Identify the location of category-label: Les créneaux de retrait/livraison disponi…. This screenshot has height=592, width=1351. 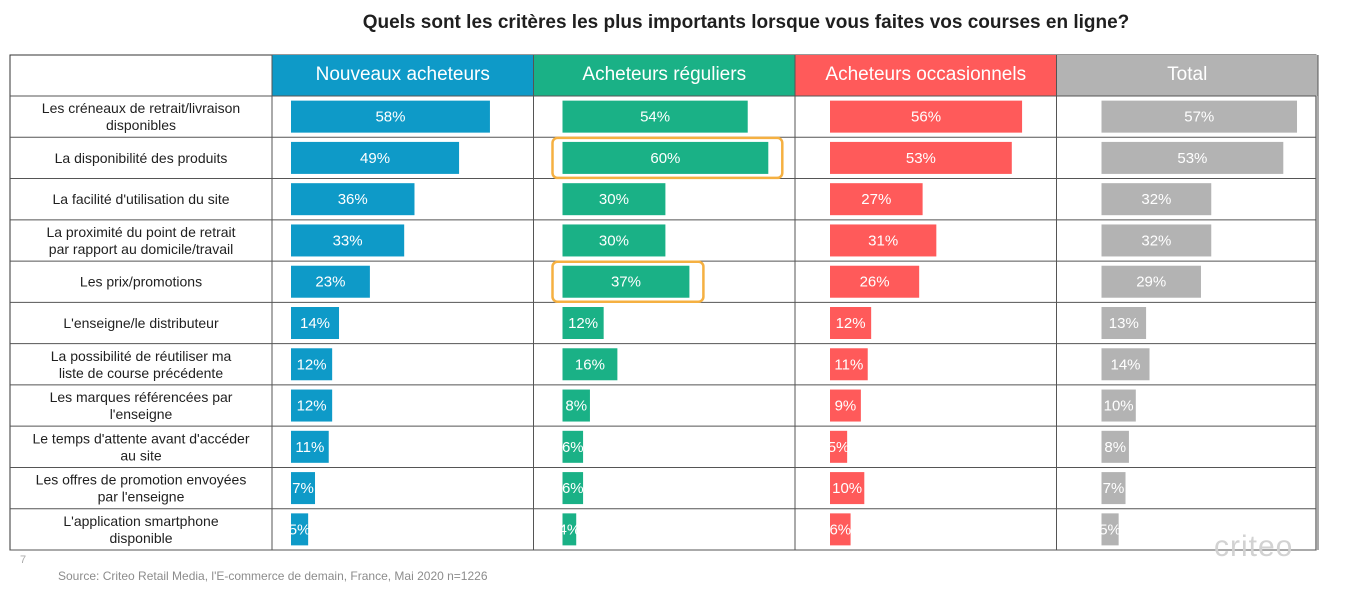
(141, 116).